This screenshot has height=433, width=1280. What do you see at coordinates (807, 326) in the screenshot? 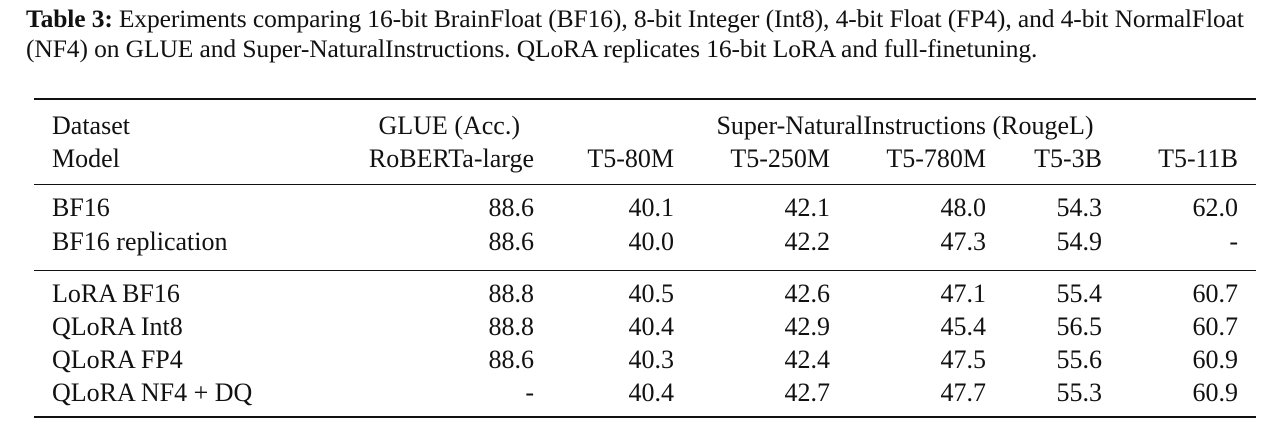
I see `cell-value: 42.9` at bounding box center [807, 326].